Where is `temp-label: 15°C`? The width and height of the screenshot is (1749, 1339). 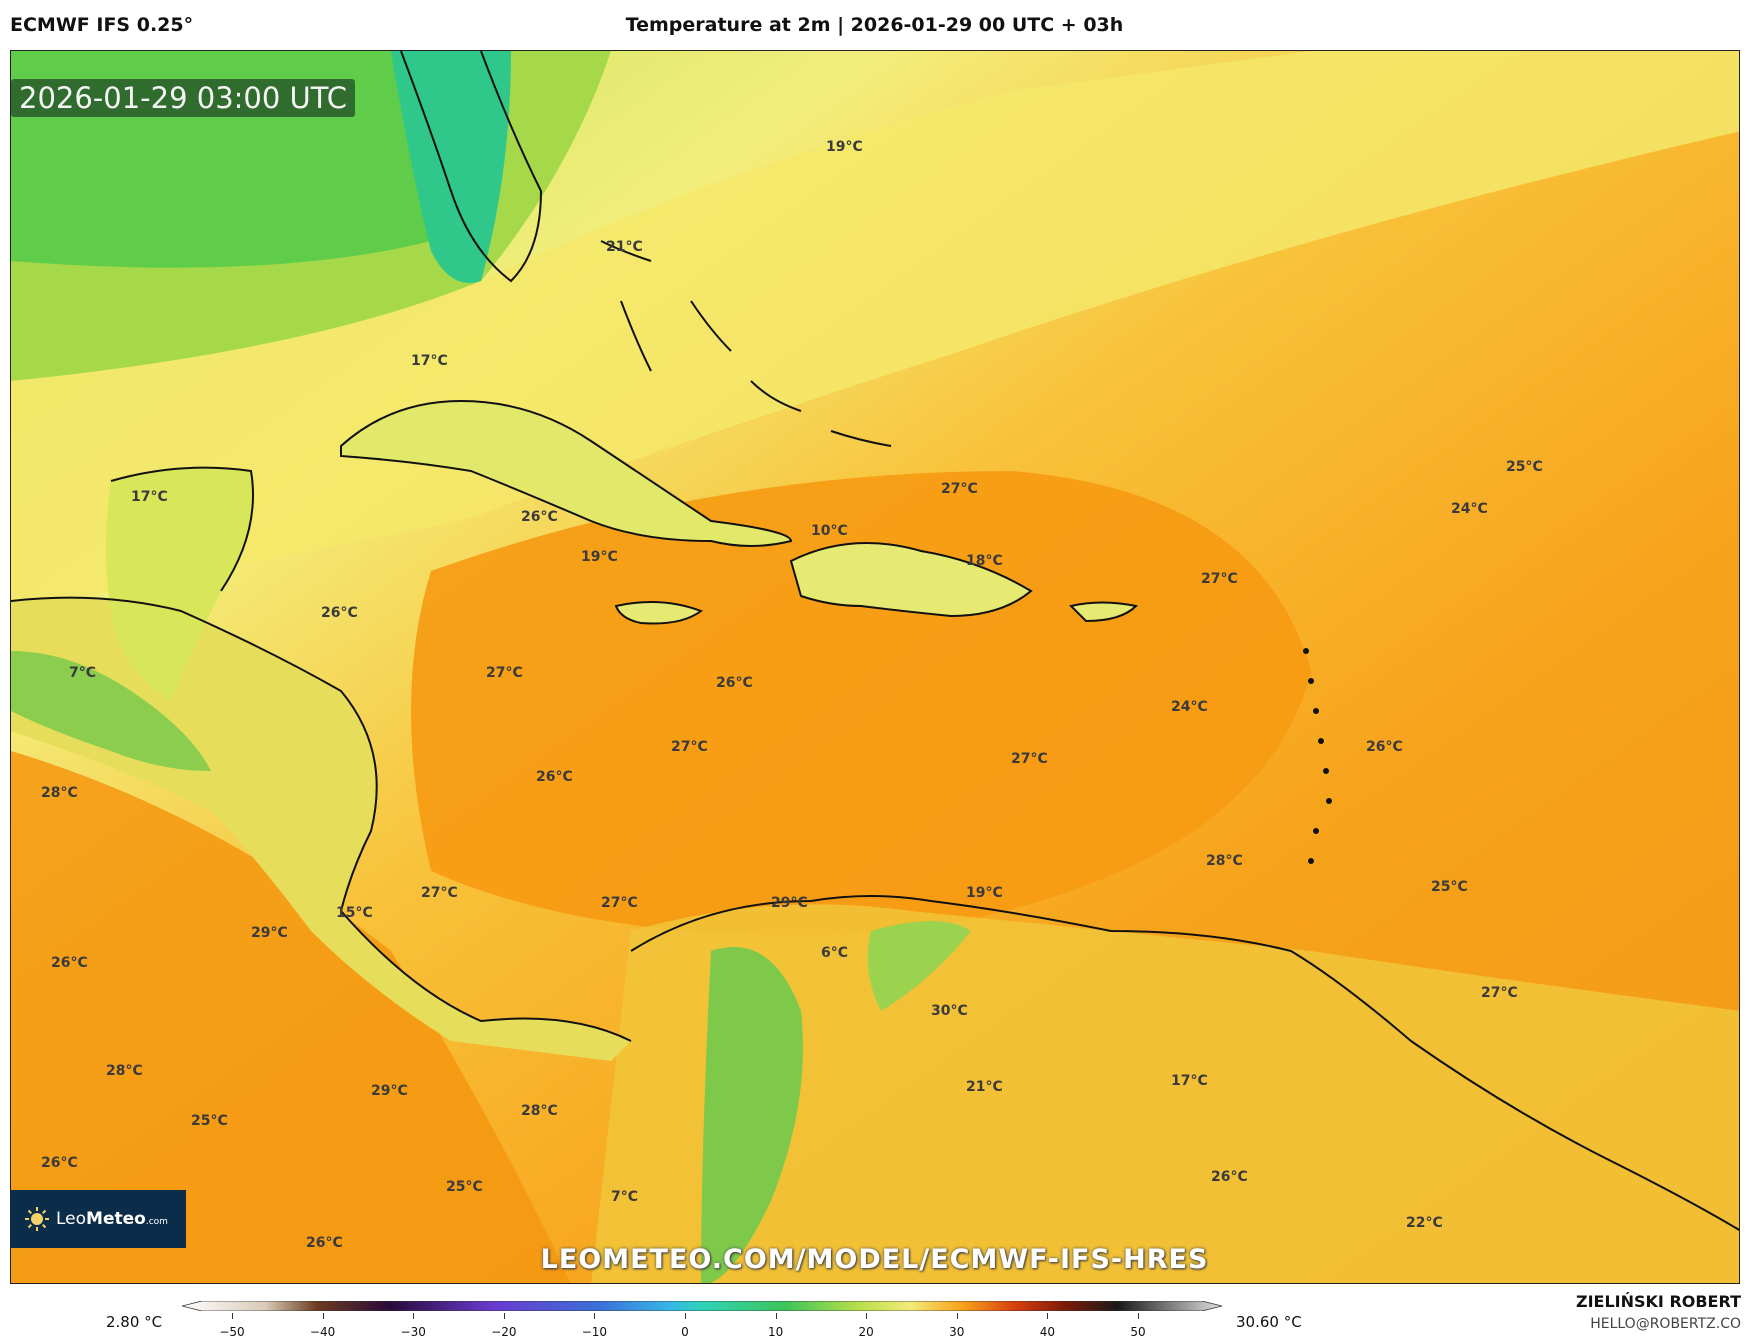
temp-label: 15°C is located at coordinates (354, 913).